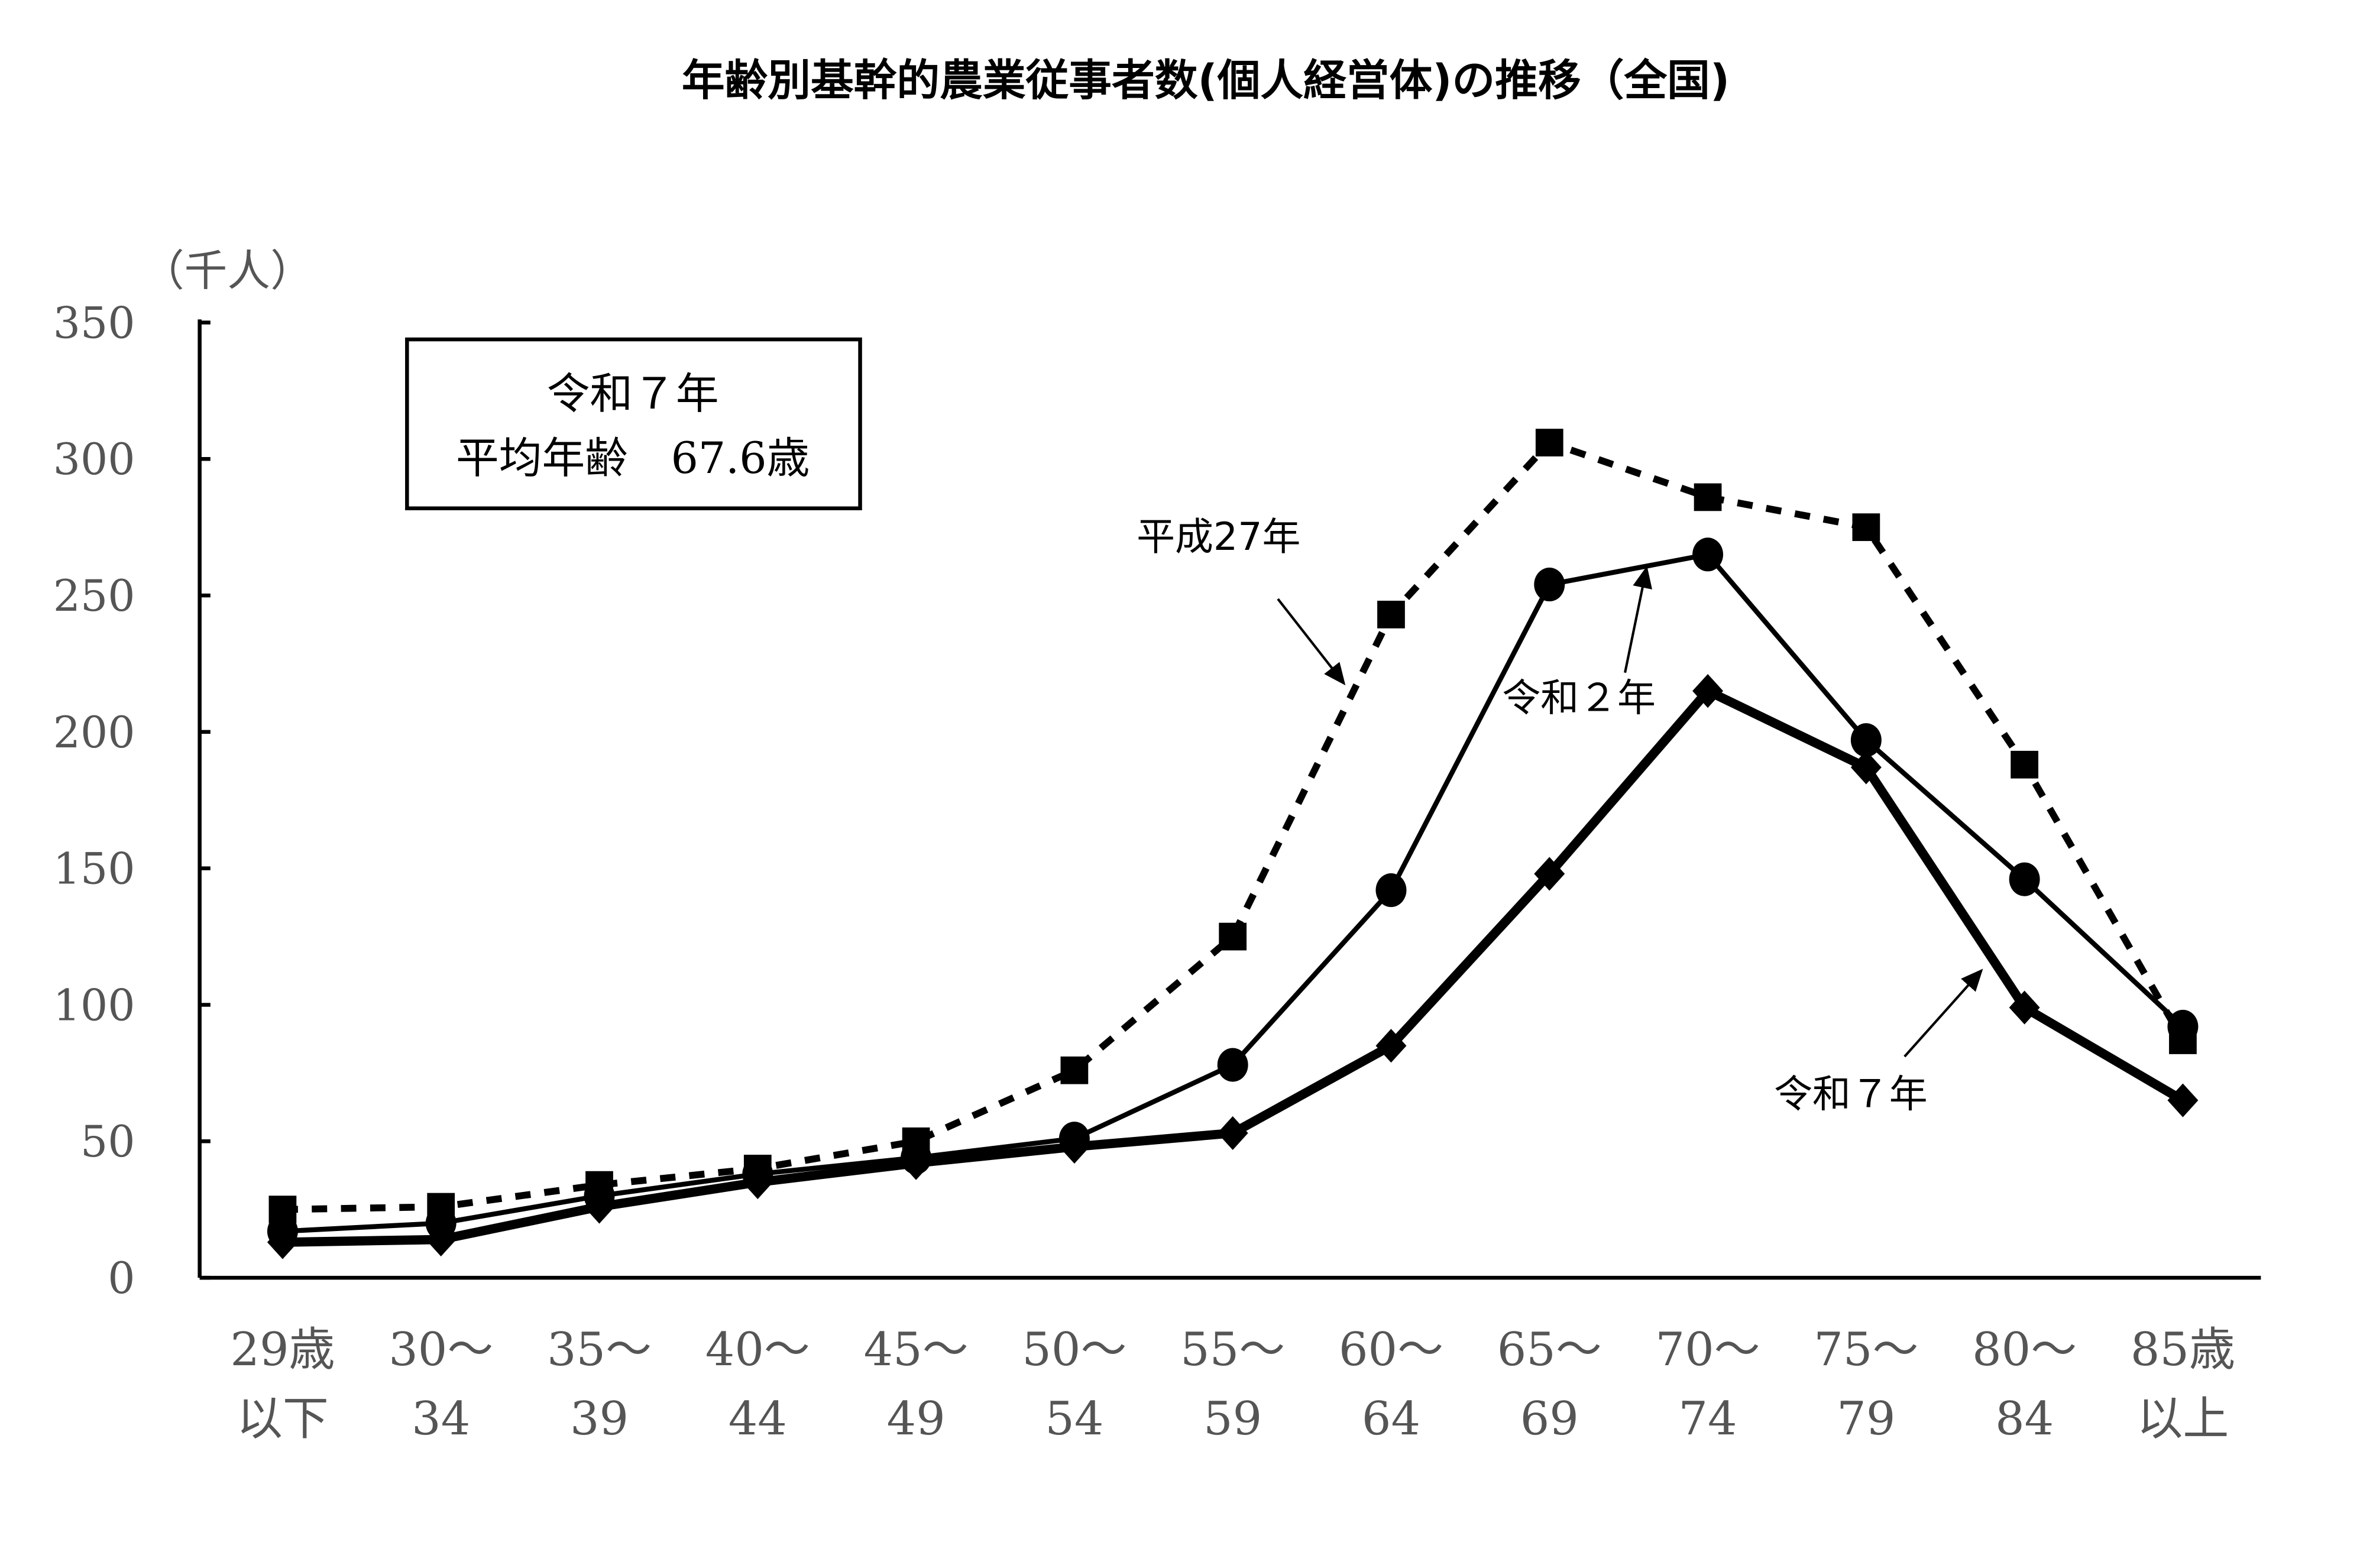 Image resolution: width=2373 pixels, height=1568 pixels. Describe the element at coordinates (633, 459) in the screenshot. I see `average-age-box-value: 平均年齢 67.6歳` at that location.